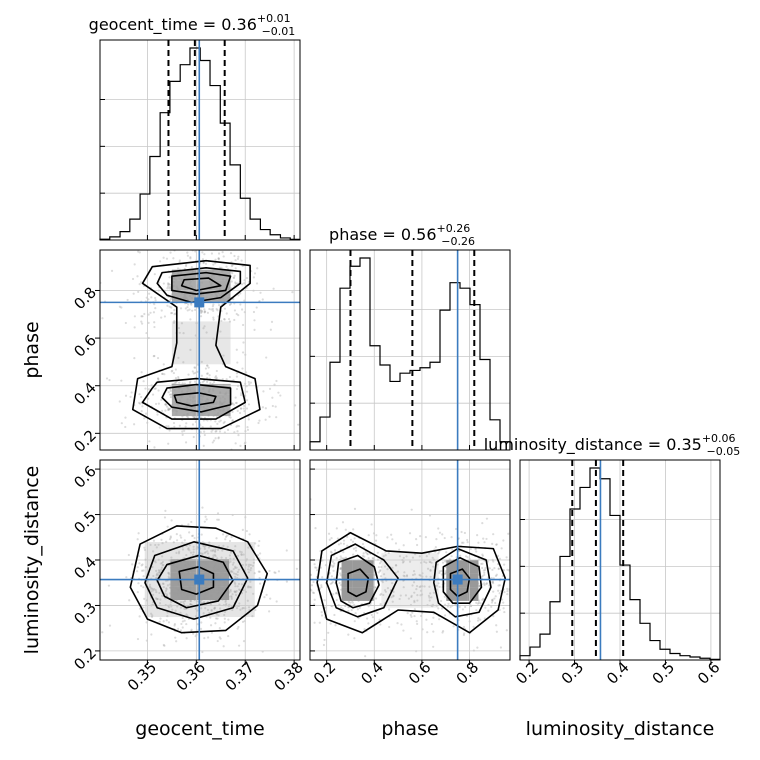 This screenshot has width=760, height=760. What do you see at coordinates (429, 598) in the screenshot?
I see `density-cell` at bounding box center [429, 598].